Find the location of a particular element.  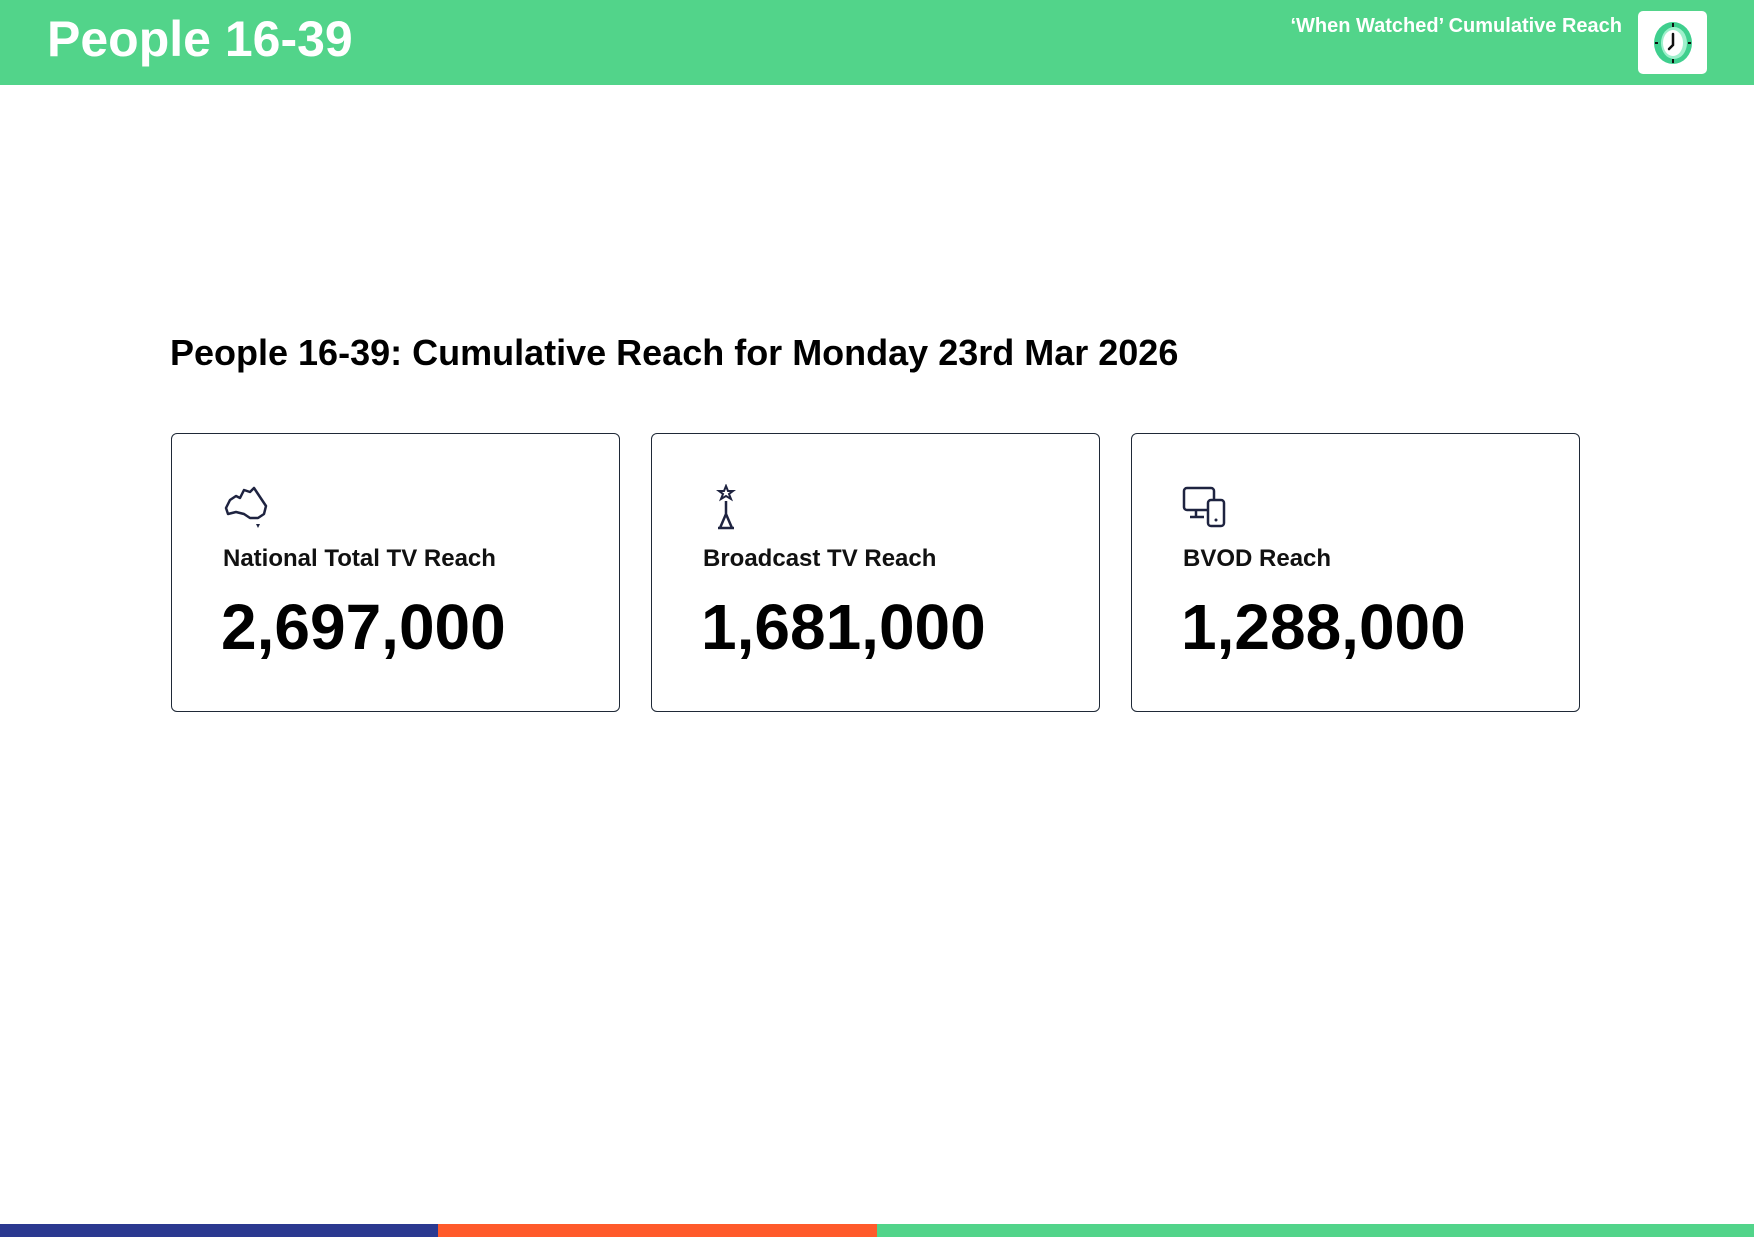

footer-bar-green is located at coordinates (1315, 1230).